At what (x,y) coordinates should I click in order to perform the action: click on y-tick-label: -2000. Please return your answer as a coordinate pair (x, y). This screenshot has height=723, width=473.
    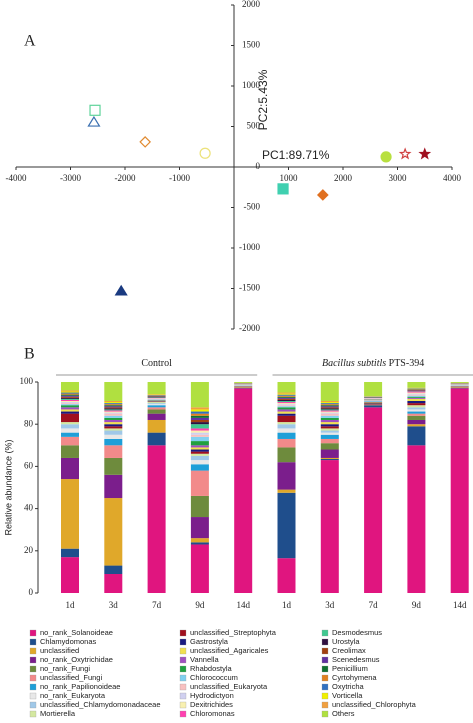
    Looking at the image, I should click on (249, 328).